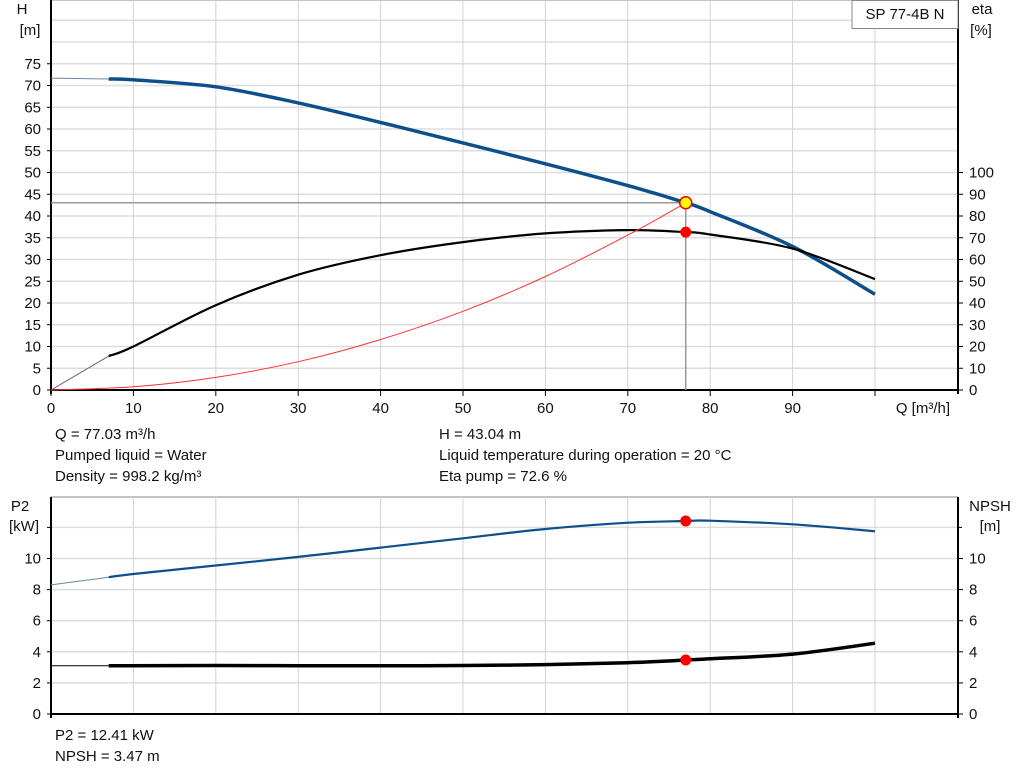 The width and height of the screenshot is (1024, 781). Describe the element at coordinates (32, 64) in the screenshot. I see `y-left-tick-label: 75` at that location.